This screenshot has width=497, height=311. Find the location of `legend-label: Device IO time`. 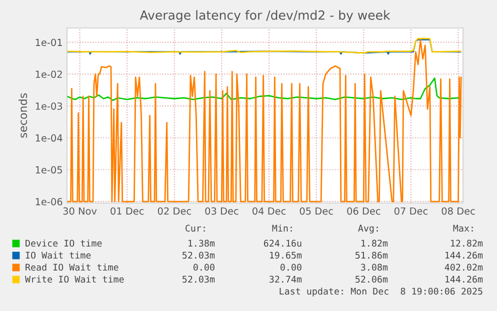

legend-label: Device IO time is located at coordinates (64, 243).